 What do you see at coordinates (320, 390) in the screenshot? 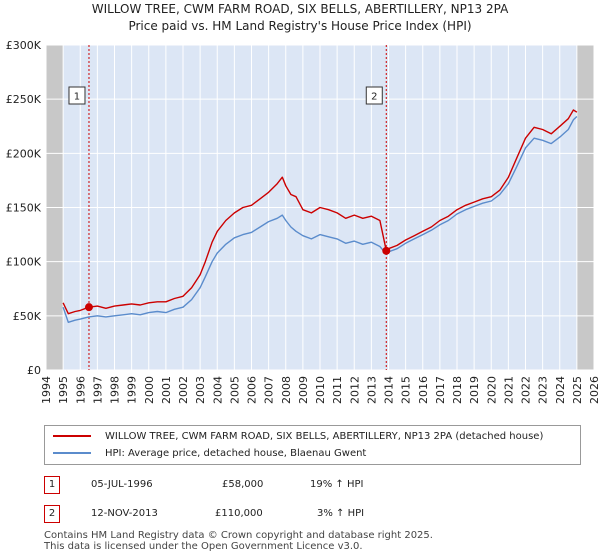
I see `x-tick-label: 2010` at bounding box center [320, 390].